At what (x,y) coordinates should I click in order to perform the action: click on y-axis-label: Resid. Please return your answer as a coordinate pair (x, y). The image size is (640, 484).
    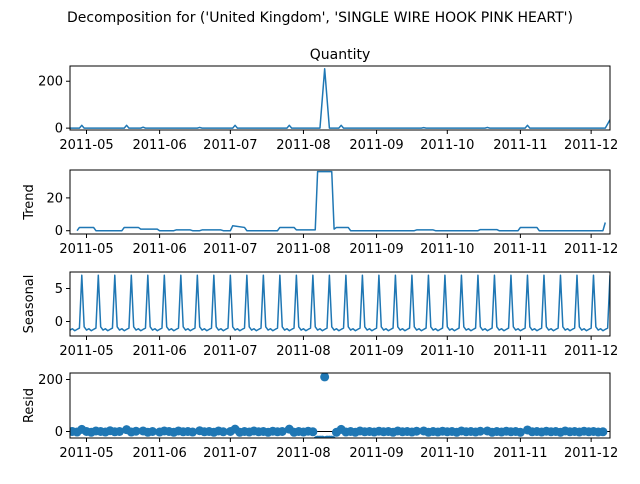
    Looking at the image, I should click on (29, 405).